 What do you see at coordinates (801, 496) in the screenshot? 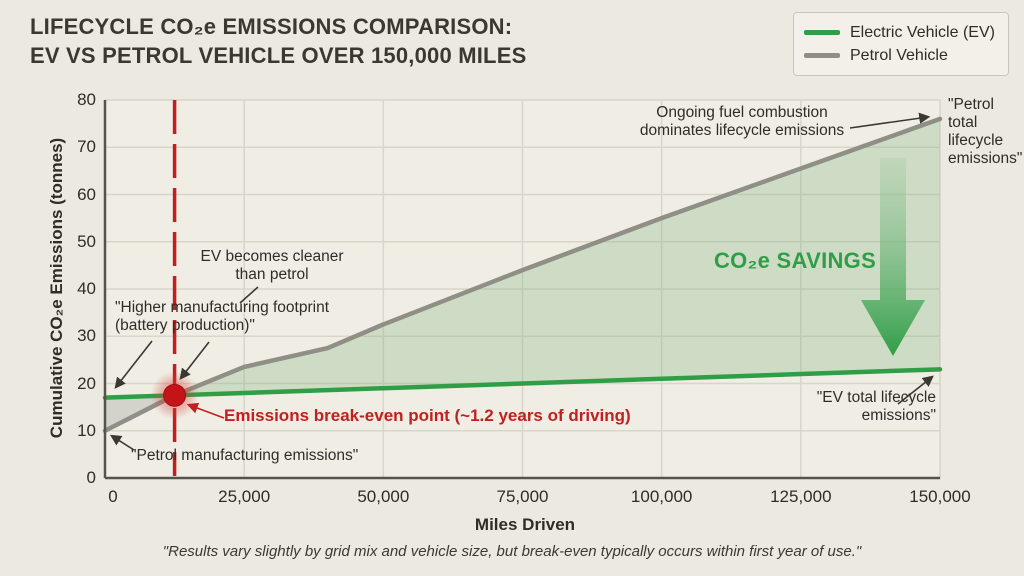
I see `x-tick-label: 125,000` at bounding box center [801, 496].